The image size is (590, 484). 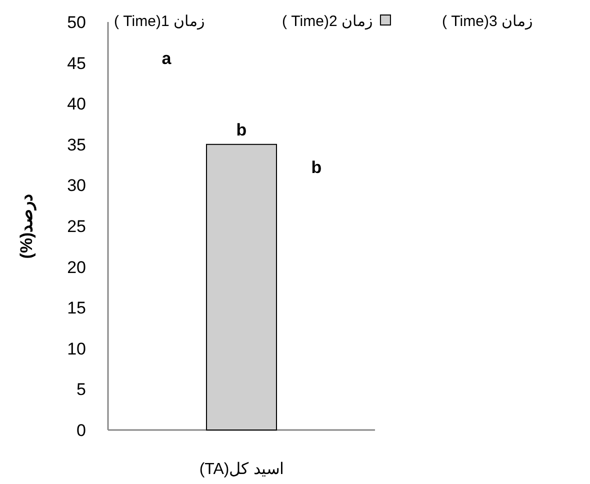 I want to click on text: زمان 3(Time ), so click(x=487, y=21).